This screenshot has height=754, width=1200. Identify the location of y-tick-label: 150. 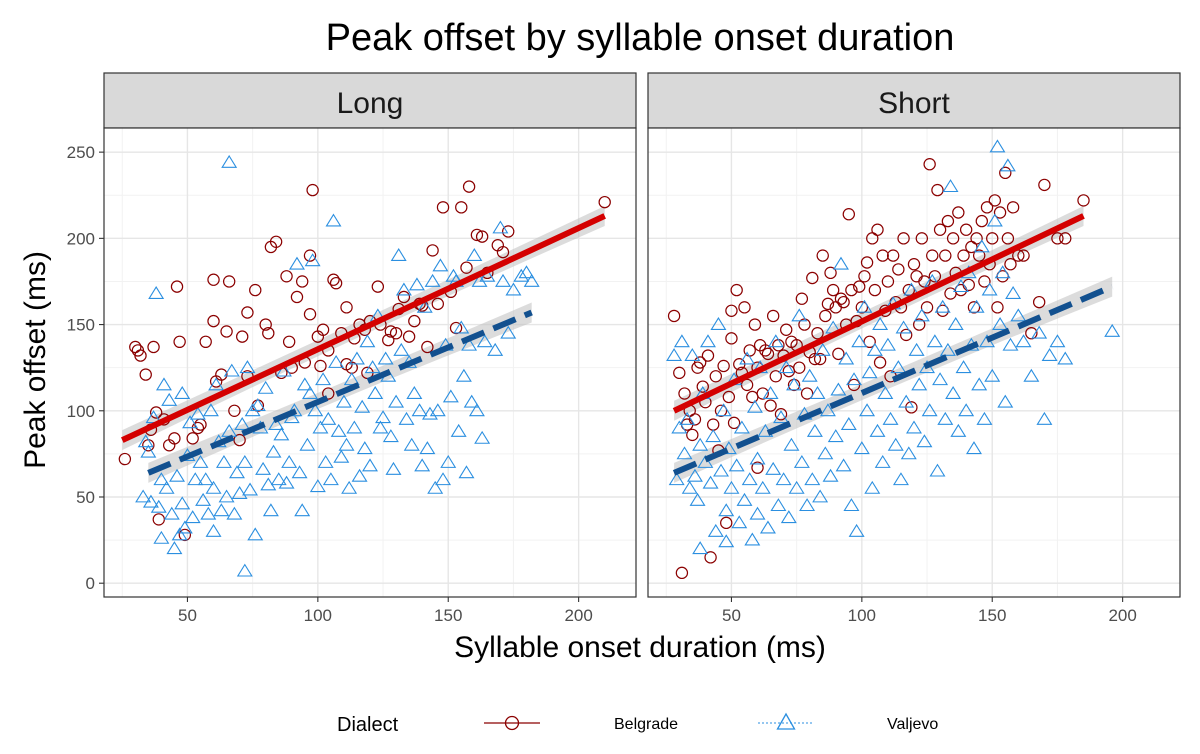
(81, 325).